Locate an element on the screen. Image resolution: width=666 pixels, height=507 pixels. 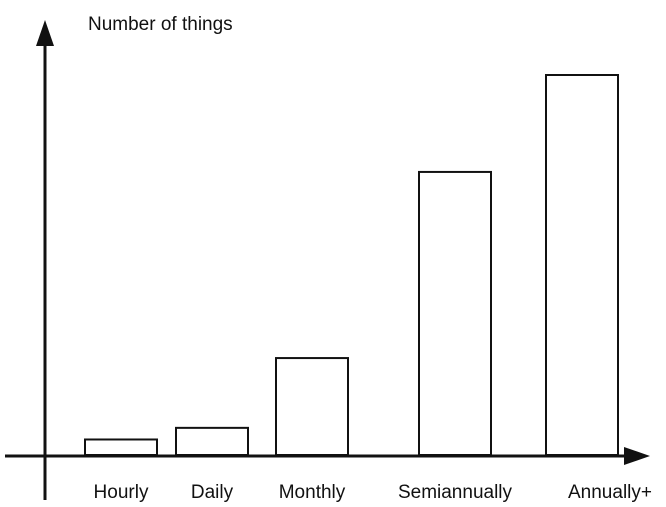
x-tick-label: Monthly is located at coordinates (312, 492).